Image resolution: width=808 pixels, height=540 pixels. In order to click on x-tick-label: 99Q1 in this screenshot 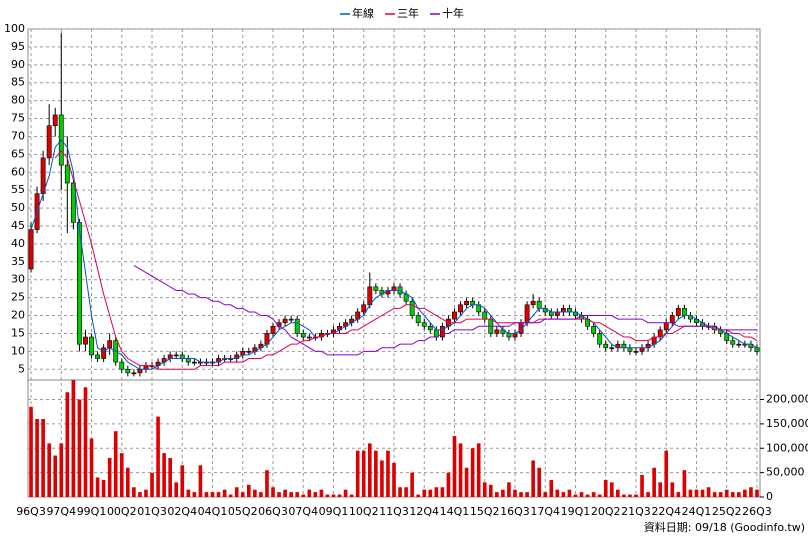, I will do `click(92, 511)`.